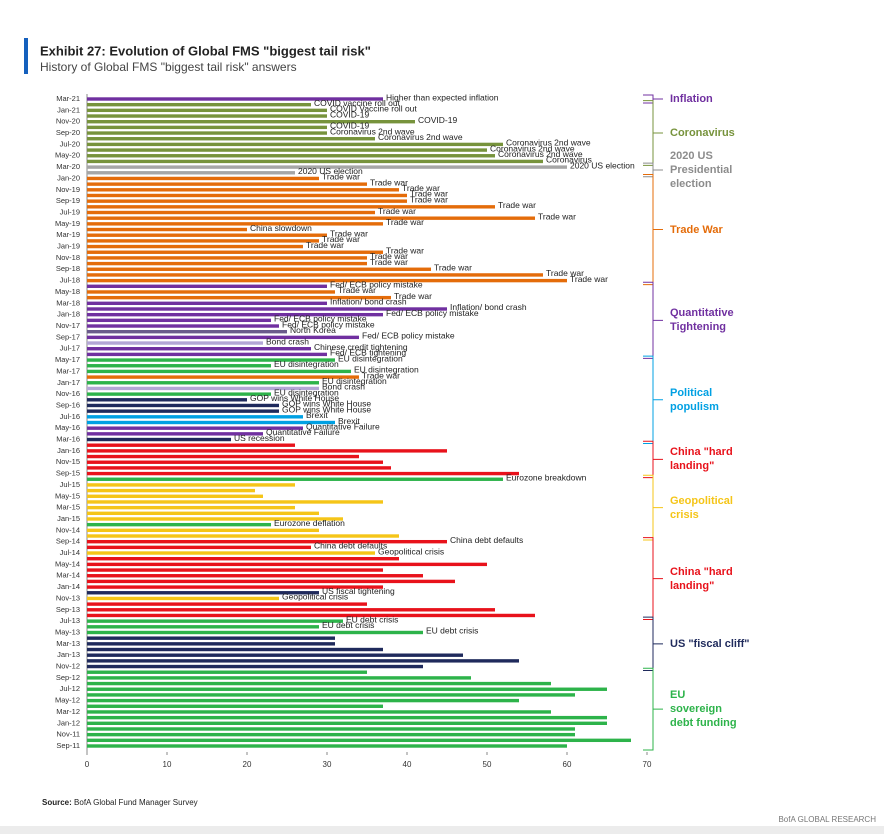 Image resolution: width=884 pixels, height=834 pixels. What do you see at coordinates (67, 631) in the screenshot?
I see `y-tick-label: May-13` at bounding box center [67, 631].